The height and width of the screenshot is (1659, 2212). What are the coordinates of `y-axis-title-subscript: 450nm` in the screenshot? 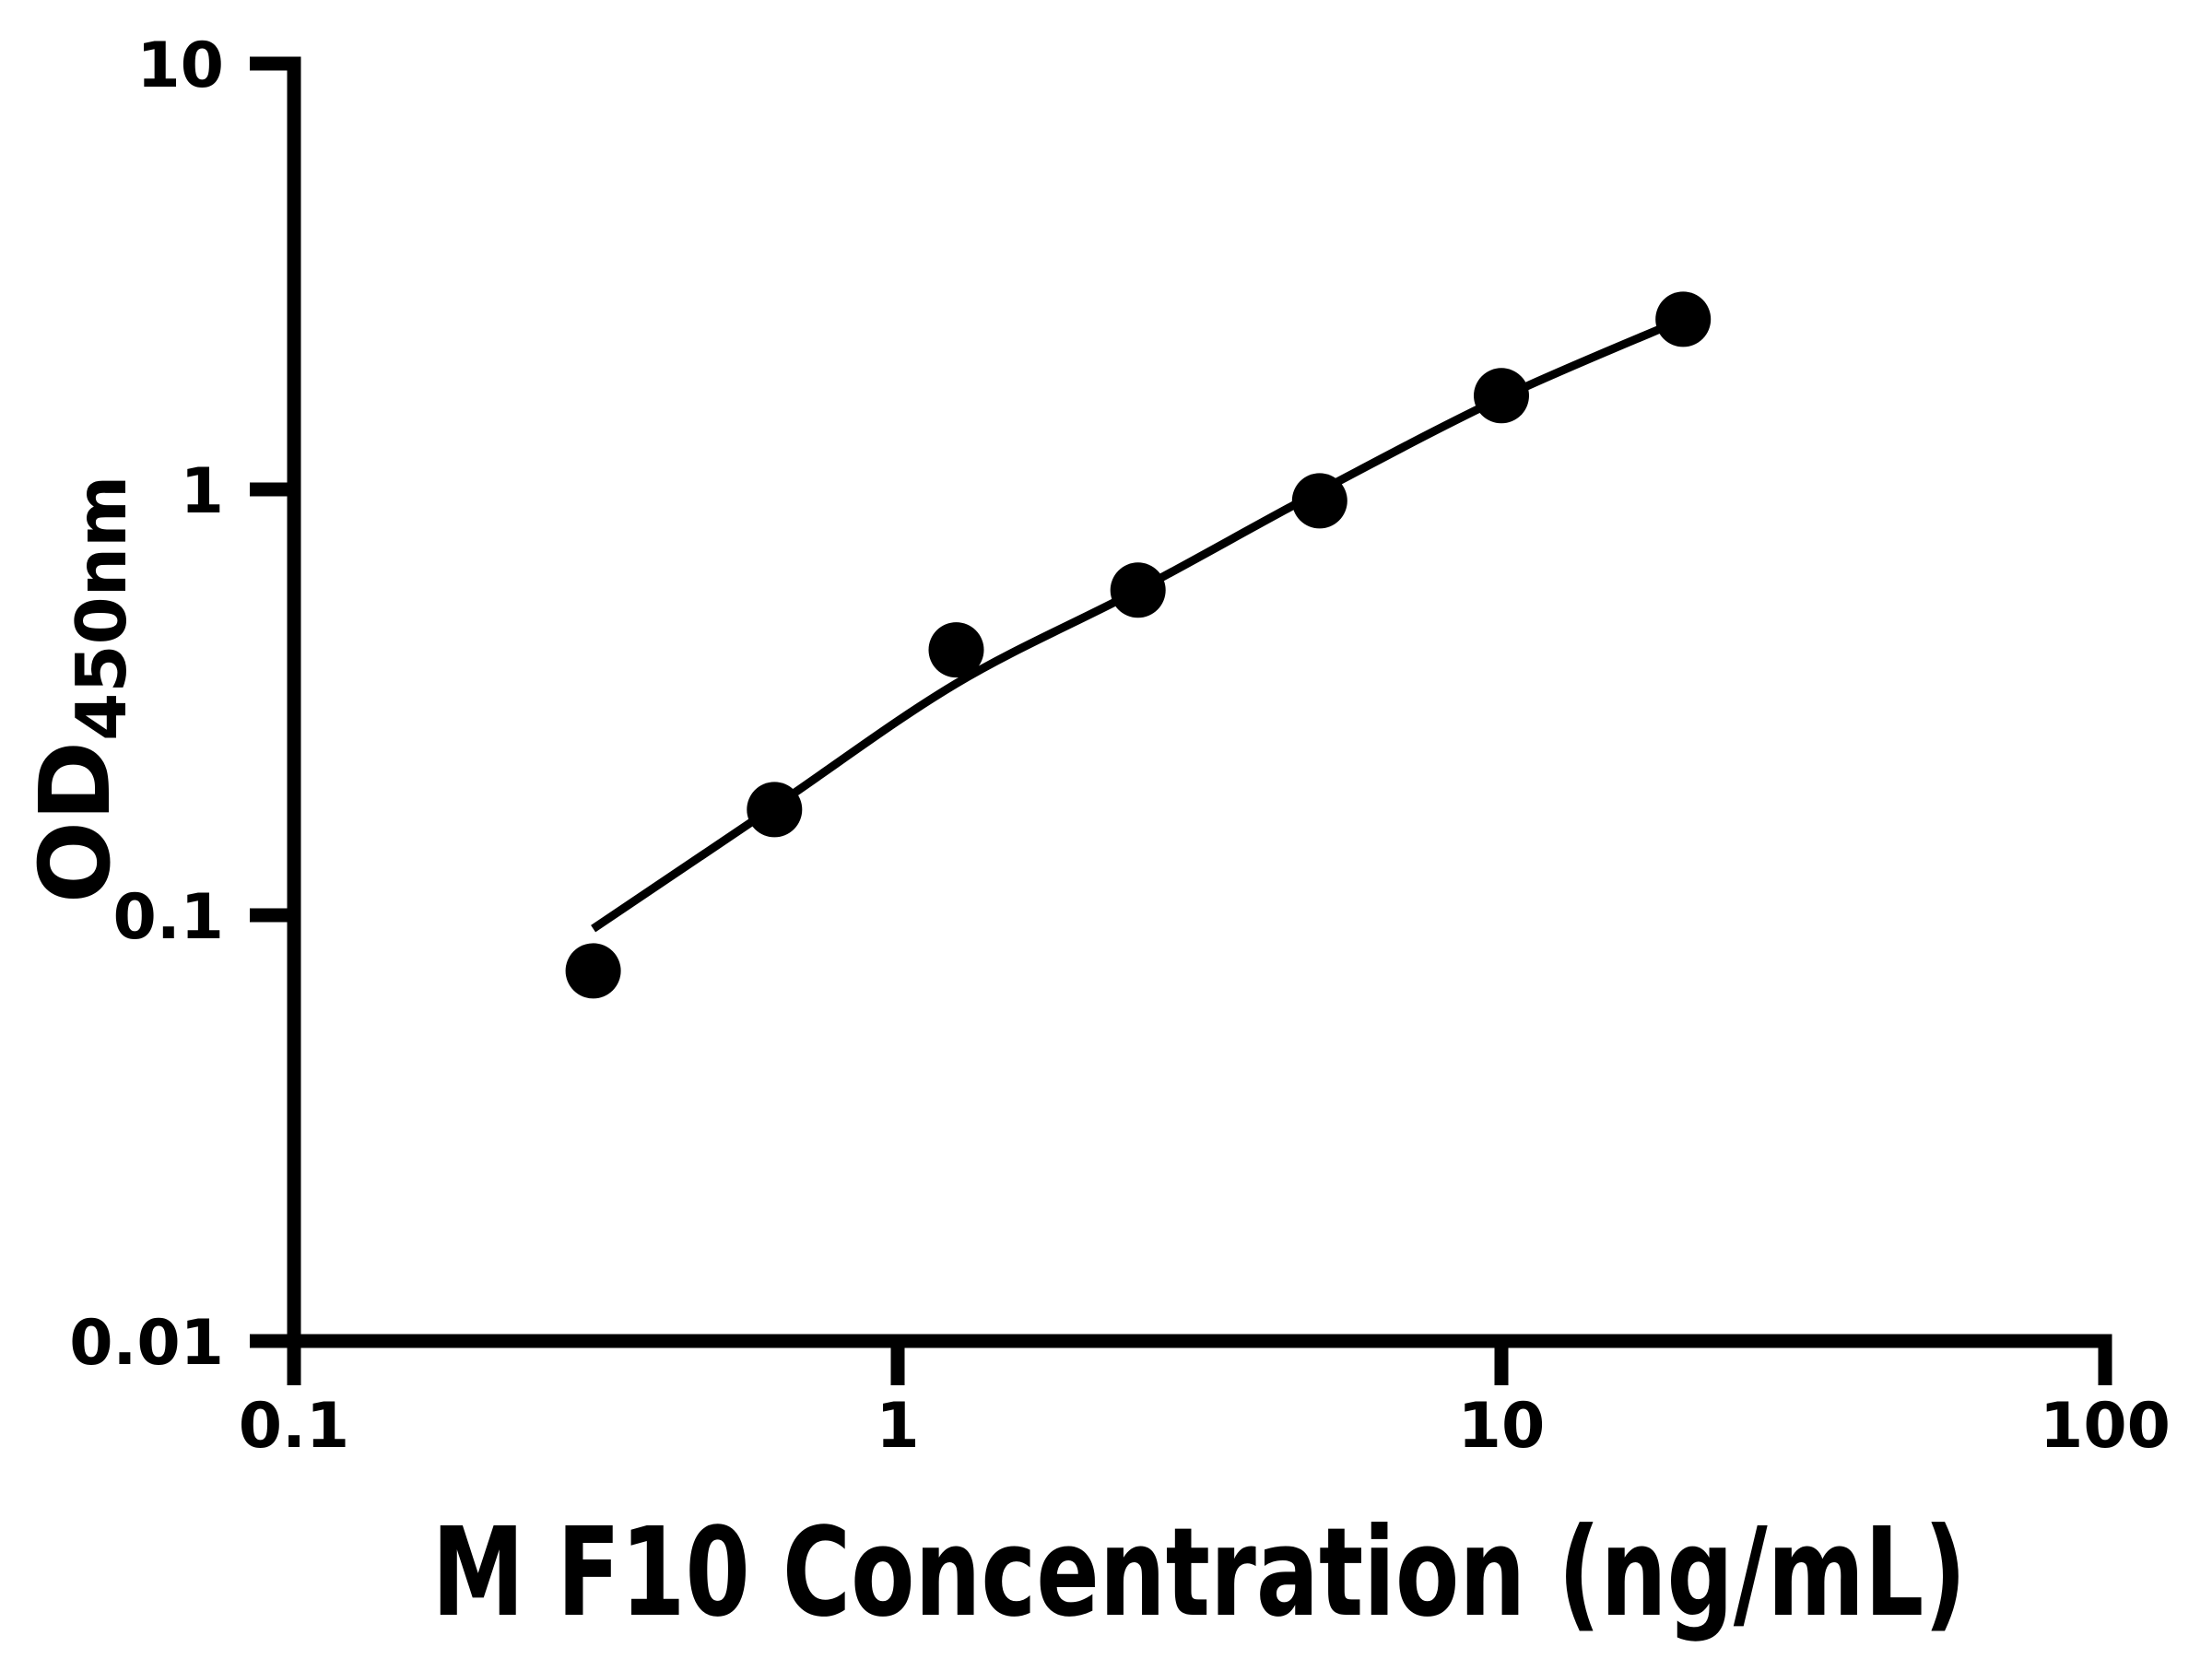 It's located at (101, 608).